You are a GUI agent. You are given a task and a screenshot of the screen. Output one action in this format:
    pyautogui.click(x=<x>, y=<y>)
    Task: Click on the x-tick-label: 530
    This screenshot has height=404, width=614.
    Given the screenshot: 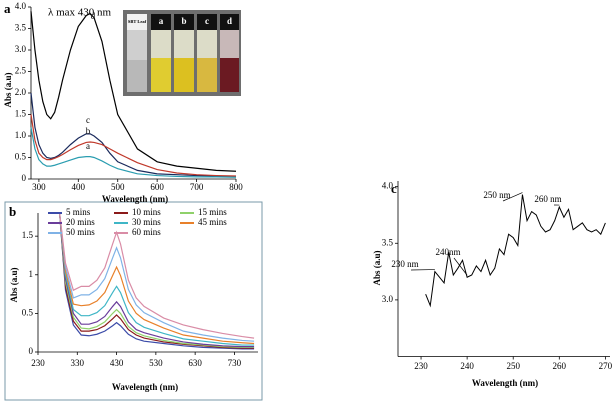 What is the action you would take?
    pyautogui.click(x=156, y=363)
    